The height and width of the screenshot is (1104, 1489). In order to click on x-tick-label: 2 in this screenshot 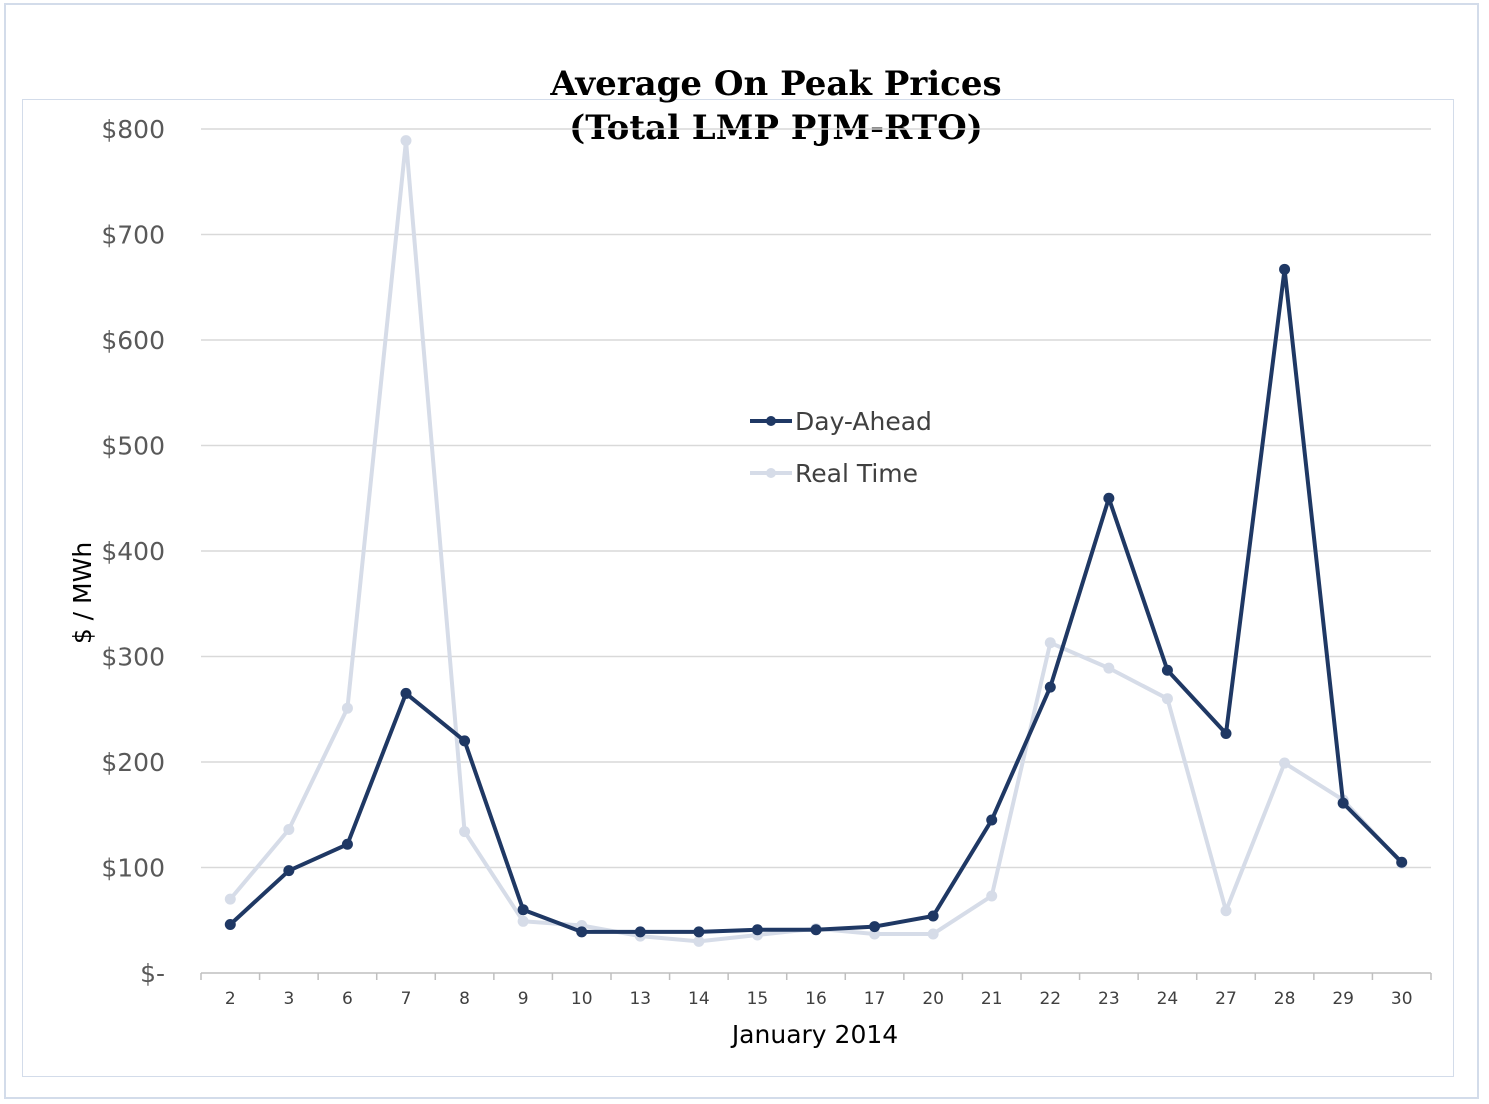, I will do `click(230, 999)`.